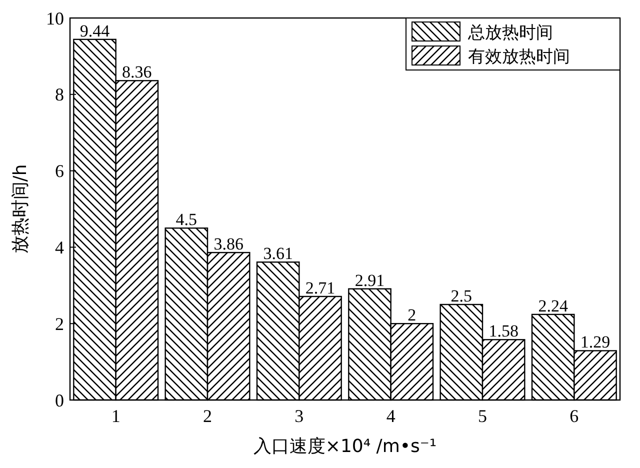 The height and width of the screenshot is (468, 640). I want to click on y-tick-label: 2, so click(59, 324).